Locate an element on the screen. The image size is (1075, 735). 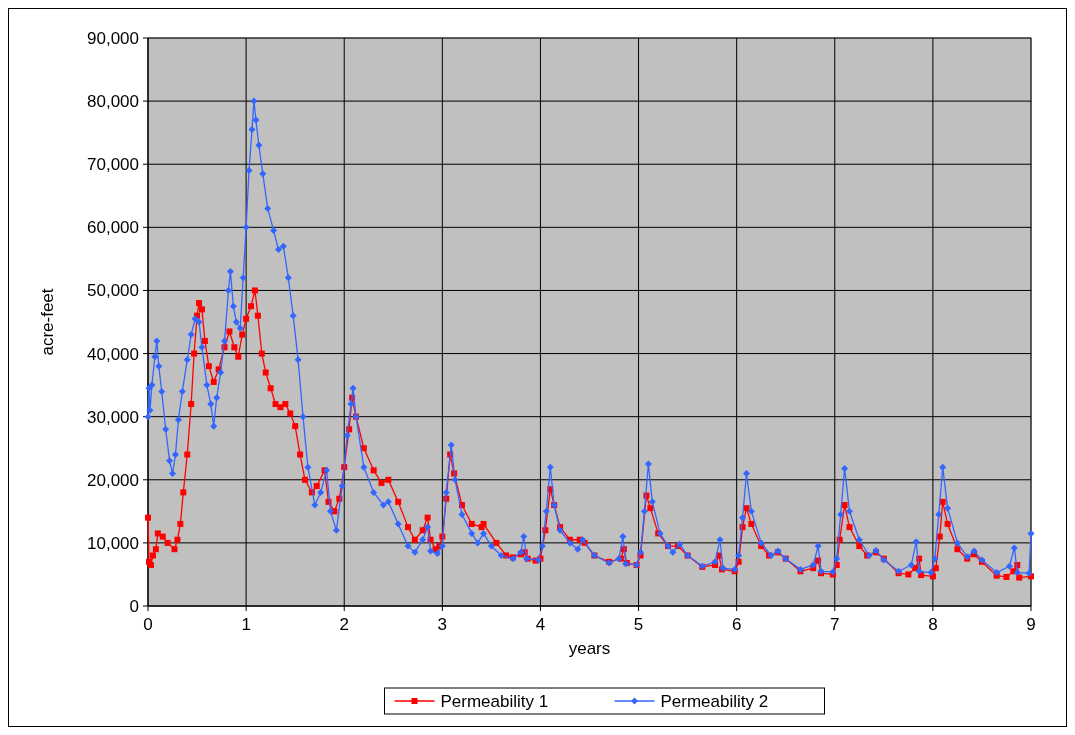
y-tick-label: 40,000 is located at coordinates (113, 354).